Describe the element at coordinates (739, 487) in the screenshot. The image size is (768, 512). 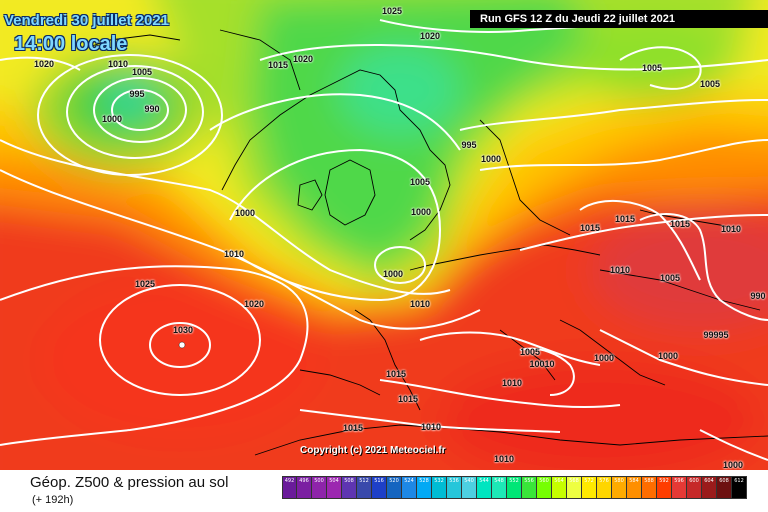
I see `legend-swatch: 612` at that location.